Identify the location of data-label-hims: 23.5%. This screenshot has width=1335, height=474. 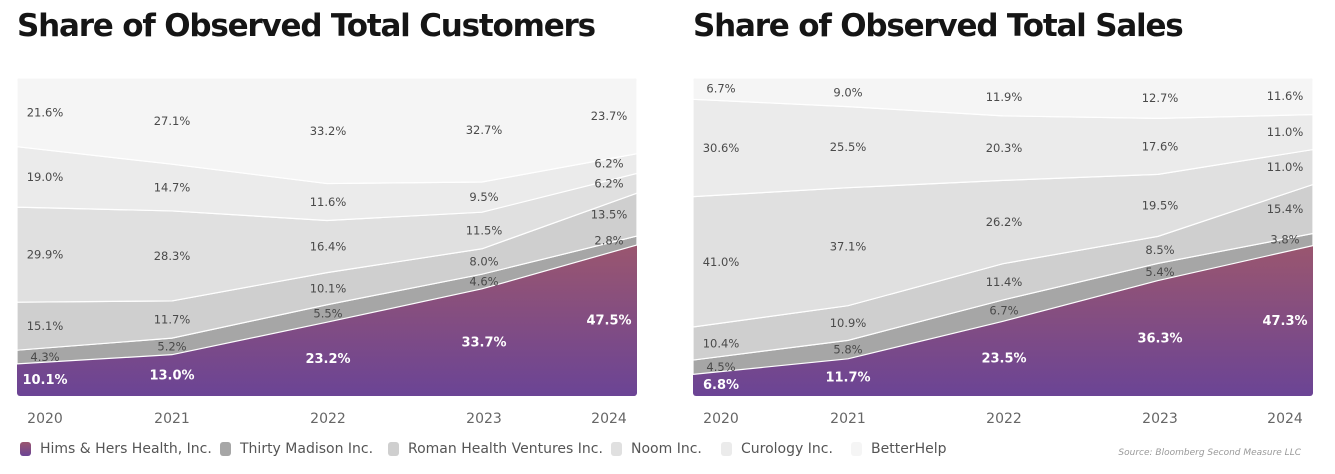
(1003, 359).